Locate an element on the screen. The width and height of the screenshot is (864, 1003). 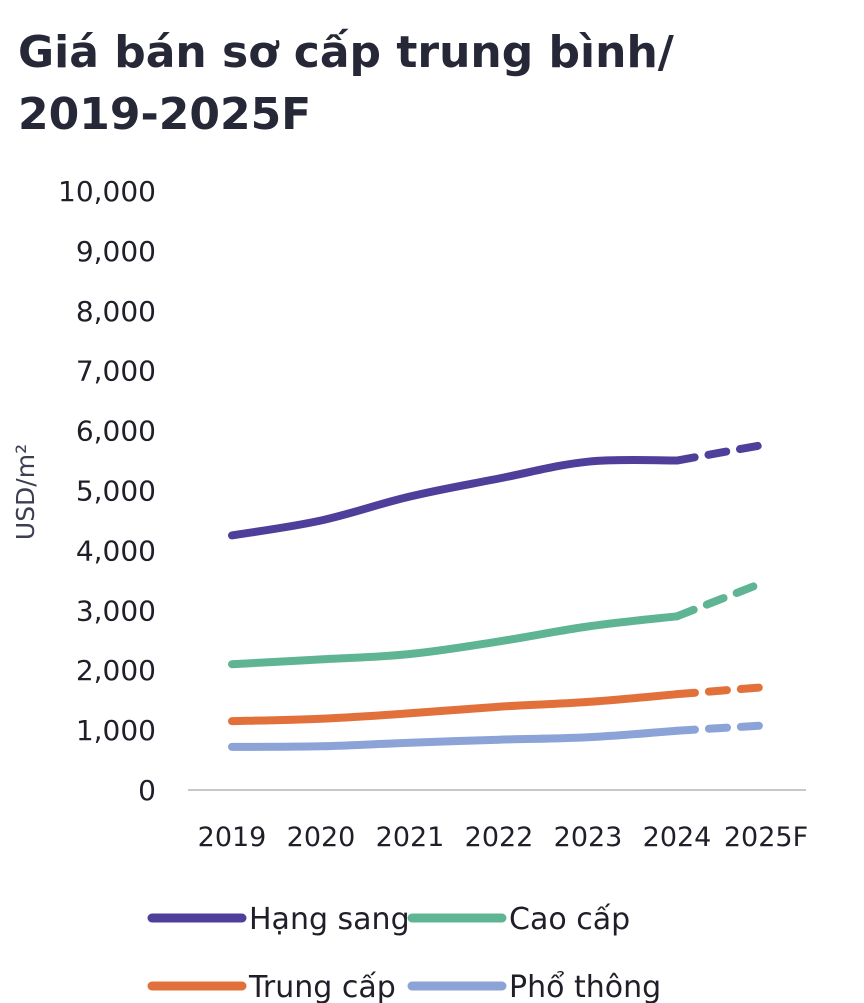
x-axis-ticks: 2019 2020 2021 2022 2023 2024 2025F is located at coordinates (503, 837).